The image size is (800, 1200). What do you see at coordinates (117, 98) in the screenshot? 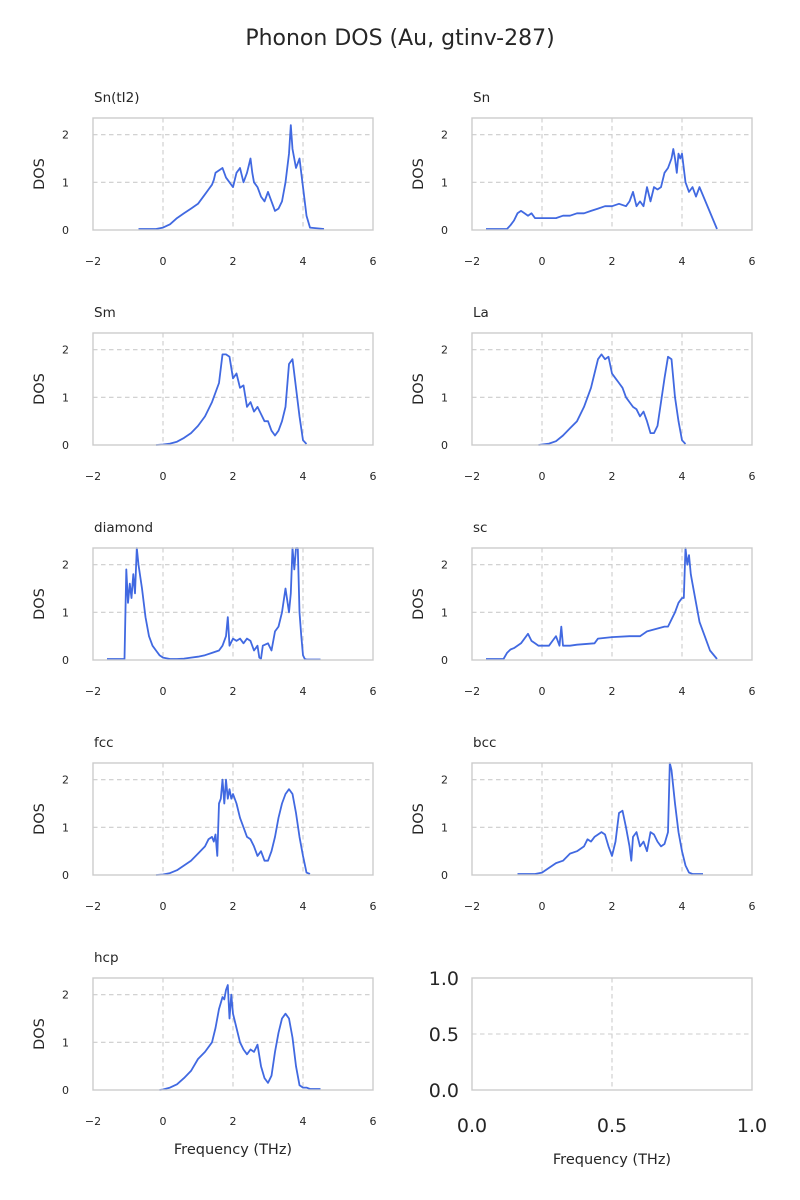
I see `panel-title: Sn(tI2)` at bounding box center [117, 98].